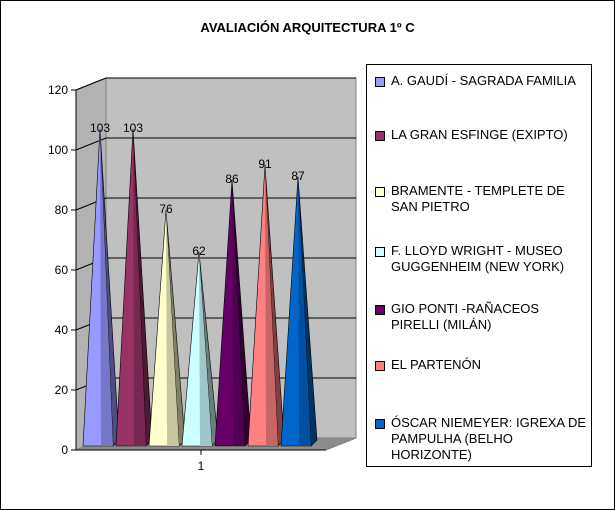 Image resolution: width=615 pixels, height=510 pixels. I want to click on legend-item: LA GRAN ESFINGE (EXIPTO), so click(482, 135).